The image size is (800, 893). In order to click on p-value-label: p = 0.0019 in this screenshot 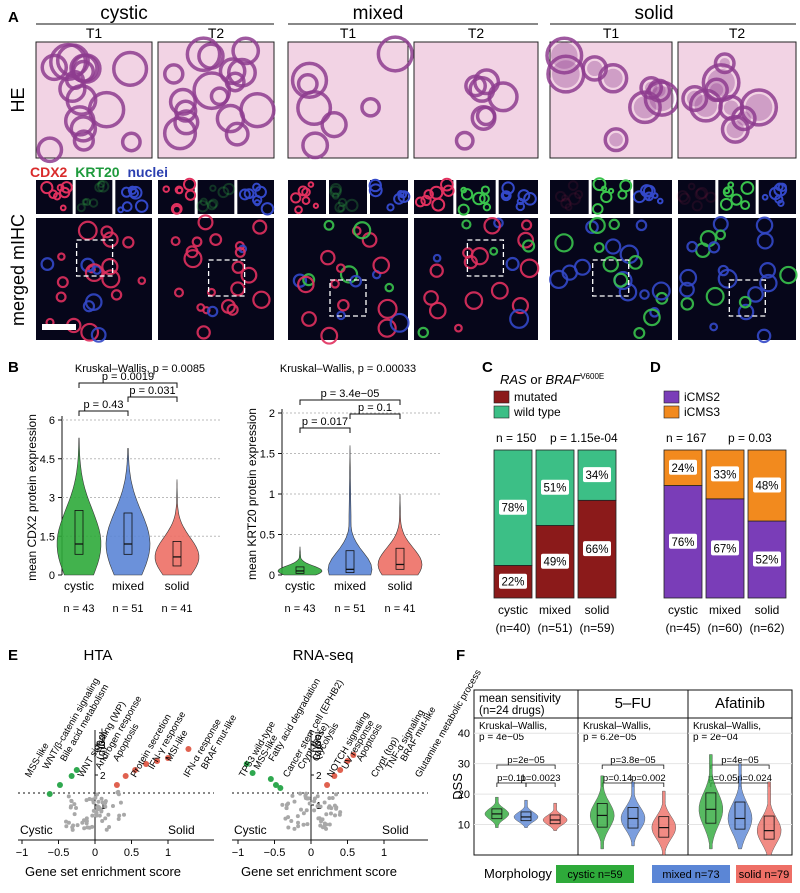, I will do `click(128, 377)`.